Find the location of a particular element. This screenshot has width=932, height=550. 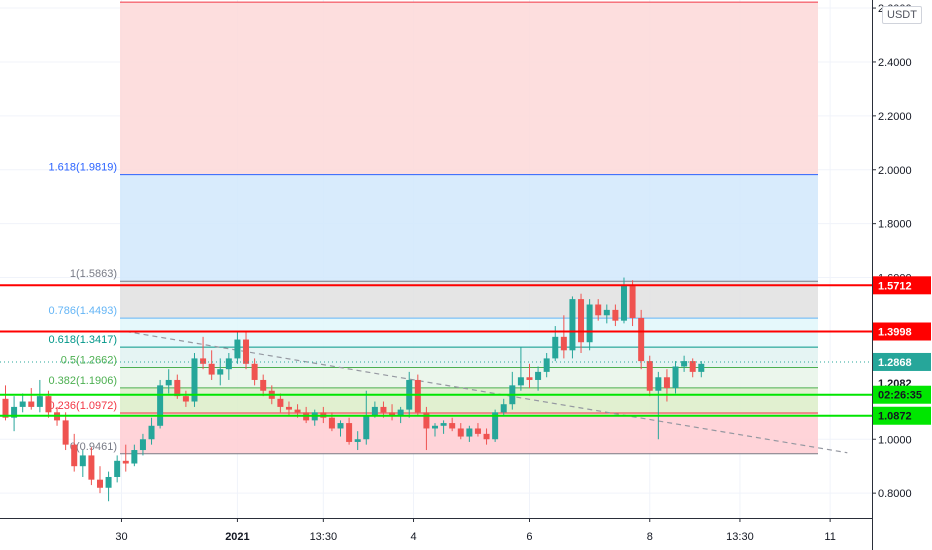

fib-level-label: 0.786(1.4493) is located at coordinates (83, 311).